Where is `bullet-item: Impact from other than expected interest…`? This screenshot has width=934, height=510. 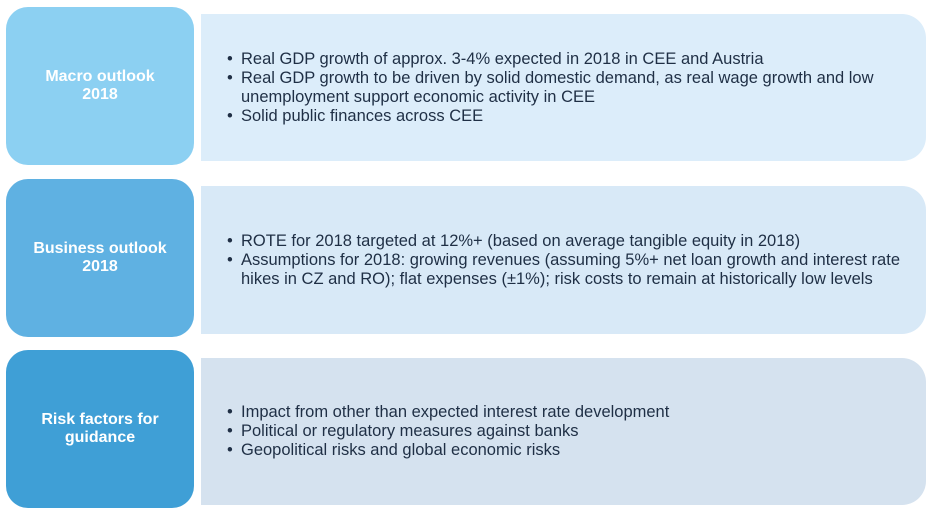
bullet-item: Impact from other than expected interest… is located at coordinates (566, 412).